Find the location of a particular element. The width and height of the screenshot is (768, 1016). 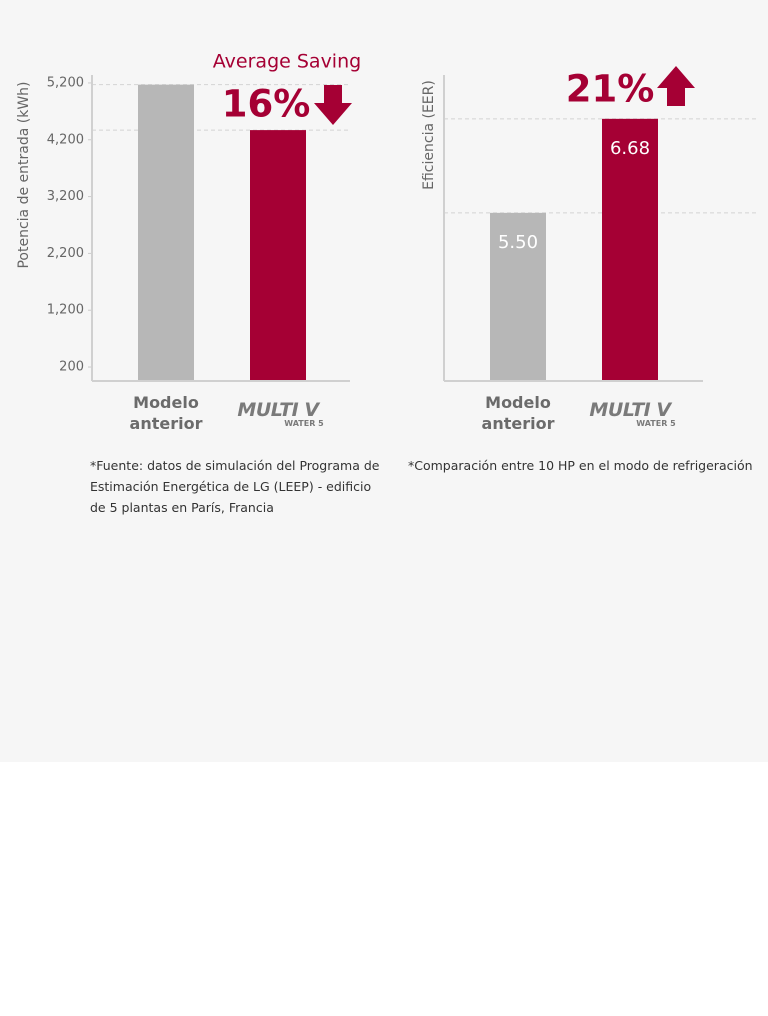

change-value: 16% is located at coordinates (266, 104).